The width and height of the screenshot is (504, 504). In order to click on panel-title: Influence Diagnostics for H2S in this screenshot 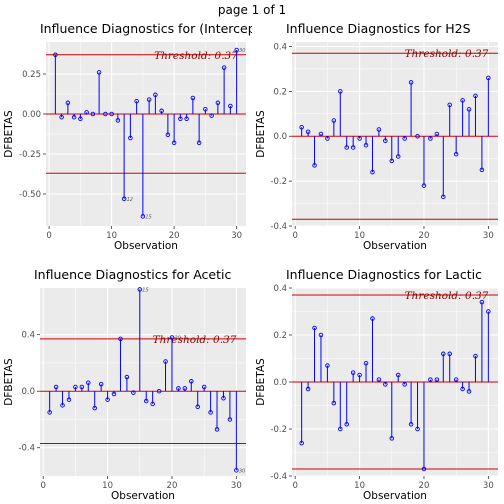, I will do `click(378, 28)`.